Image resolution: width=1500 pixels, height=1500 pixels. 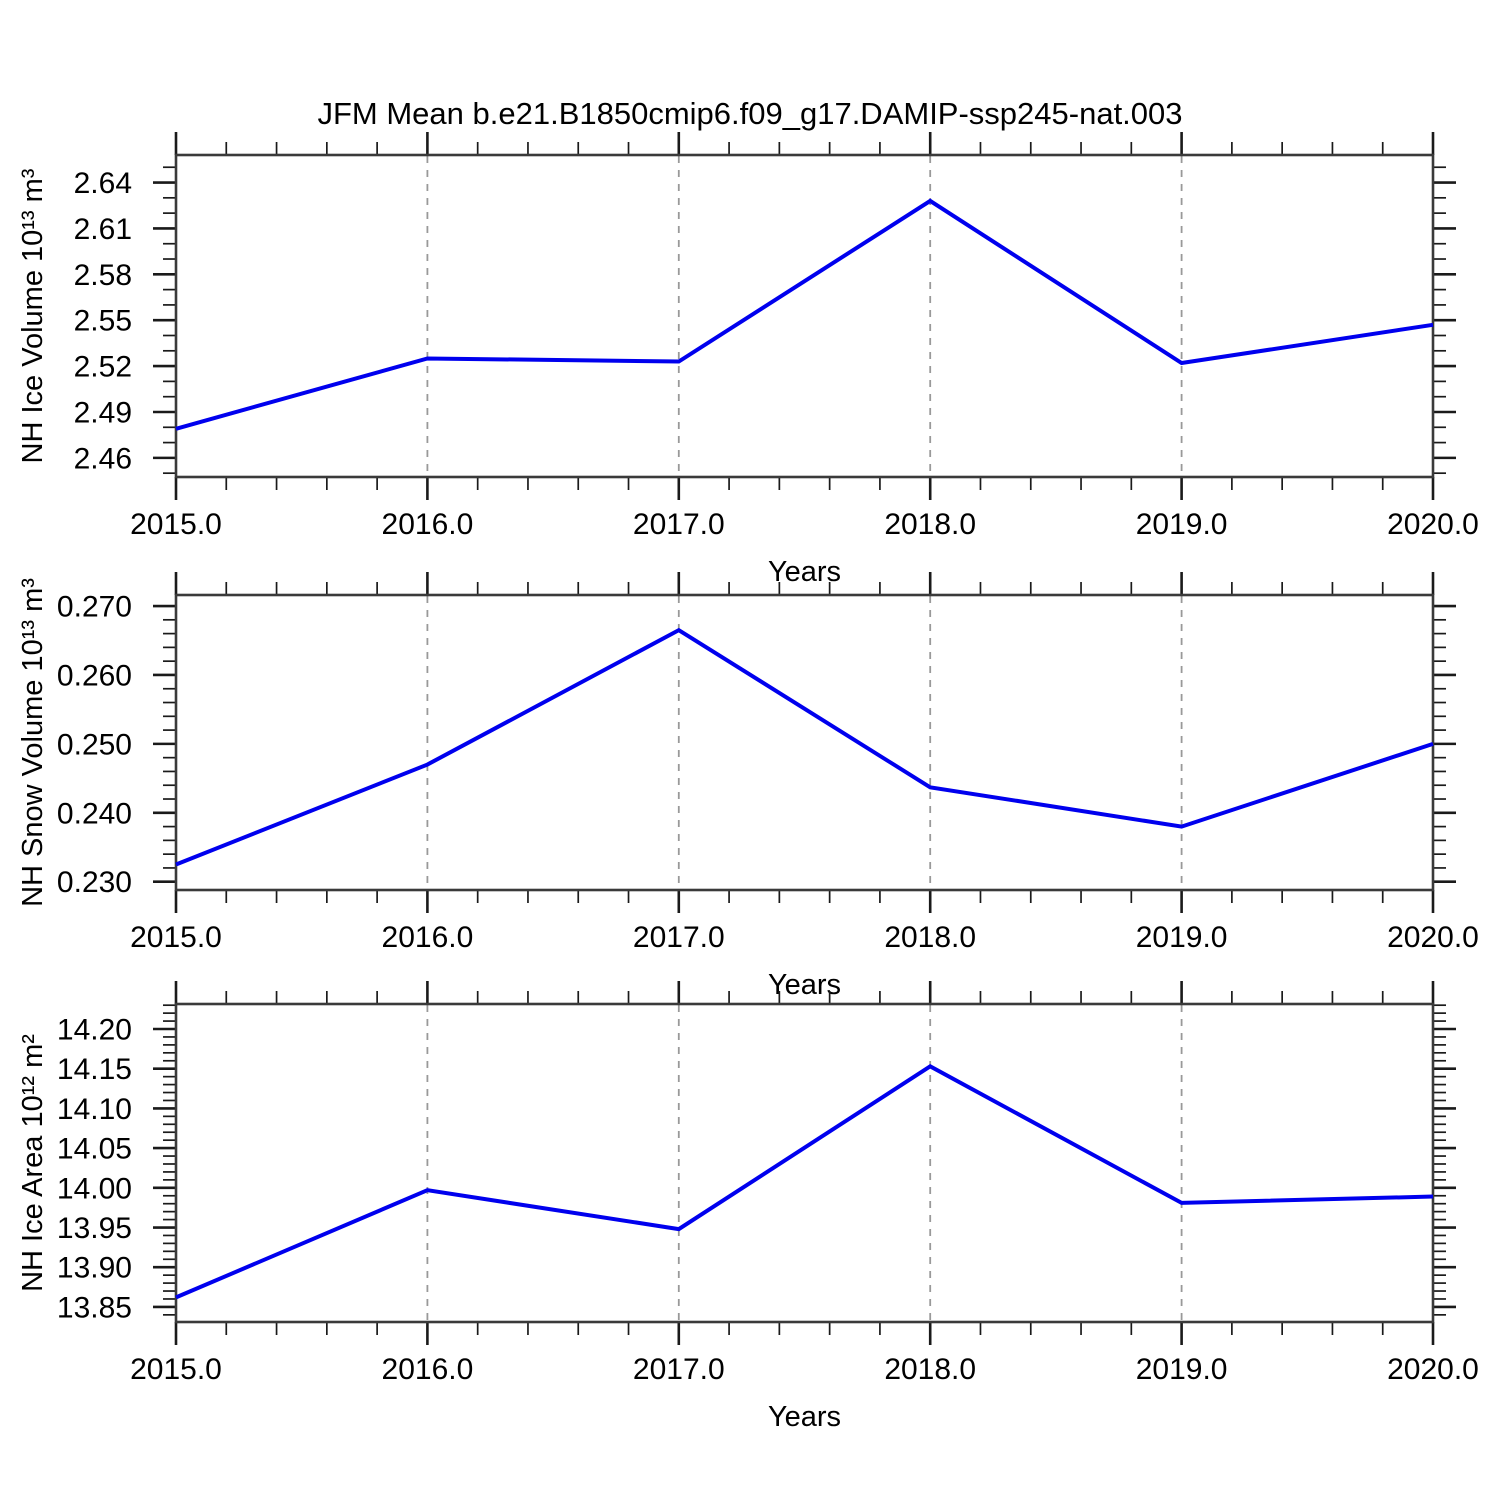 I want to click on y-tick-label: 2.61, so click(x=103, y=229).